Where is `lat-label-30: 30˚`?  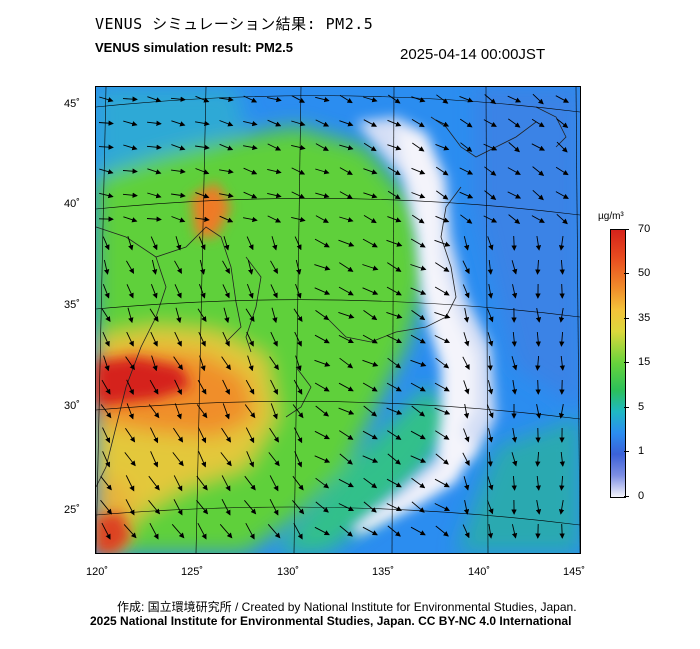
lat-label-30: 30˚ is located at coordinates (72, 406).